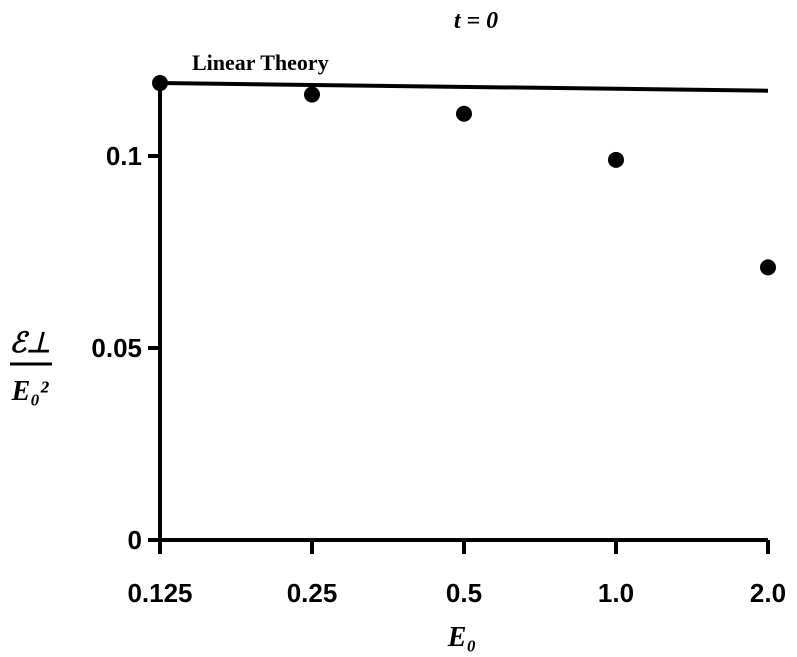 The image size is (797, 657). Describe the element at coordinates (456, 574) in the screenshot. I see `x-axis-ticks: 0.125 0.25 0.5 1.0 2.0` at that location.